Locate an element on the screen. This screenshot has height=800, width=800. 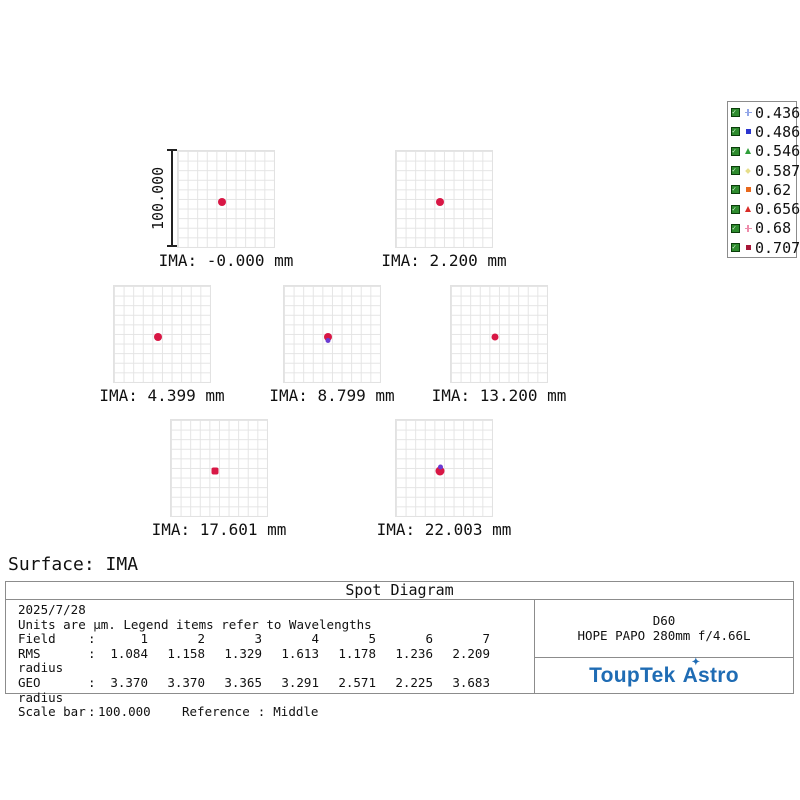
spot-panel-field-4: IMA: 8.799 mm is located at coordinates (332, 345).